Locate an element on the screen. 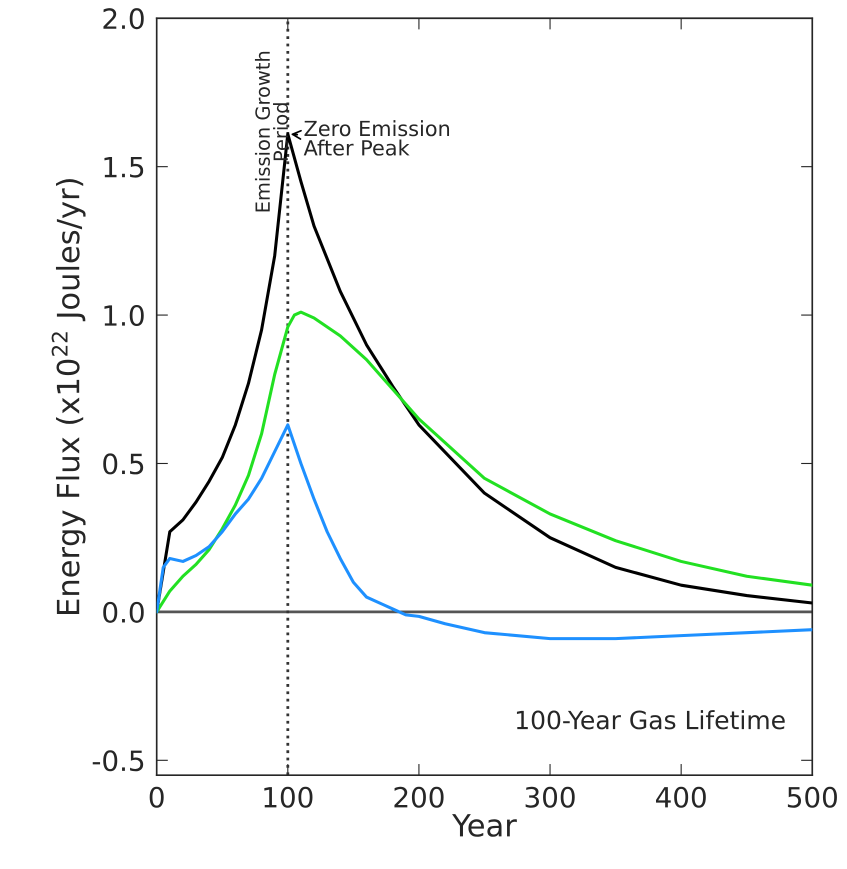 The width and height of the screenshot is (847, 869). x-axis-title: Year is located at coordinates (484, 825).